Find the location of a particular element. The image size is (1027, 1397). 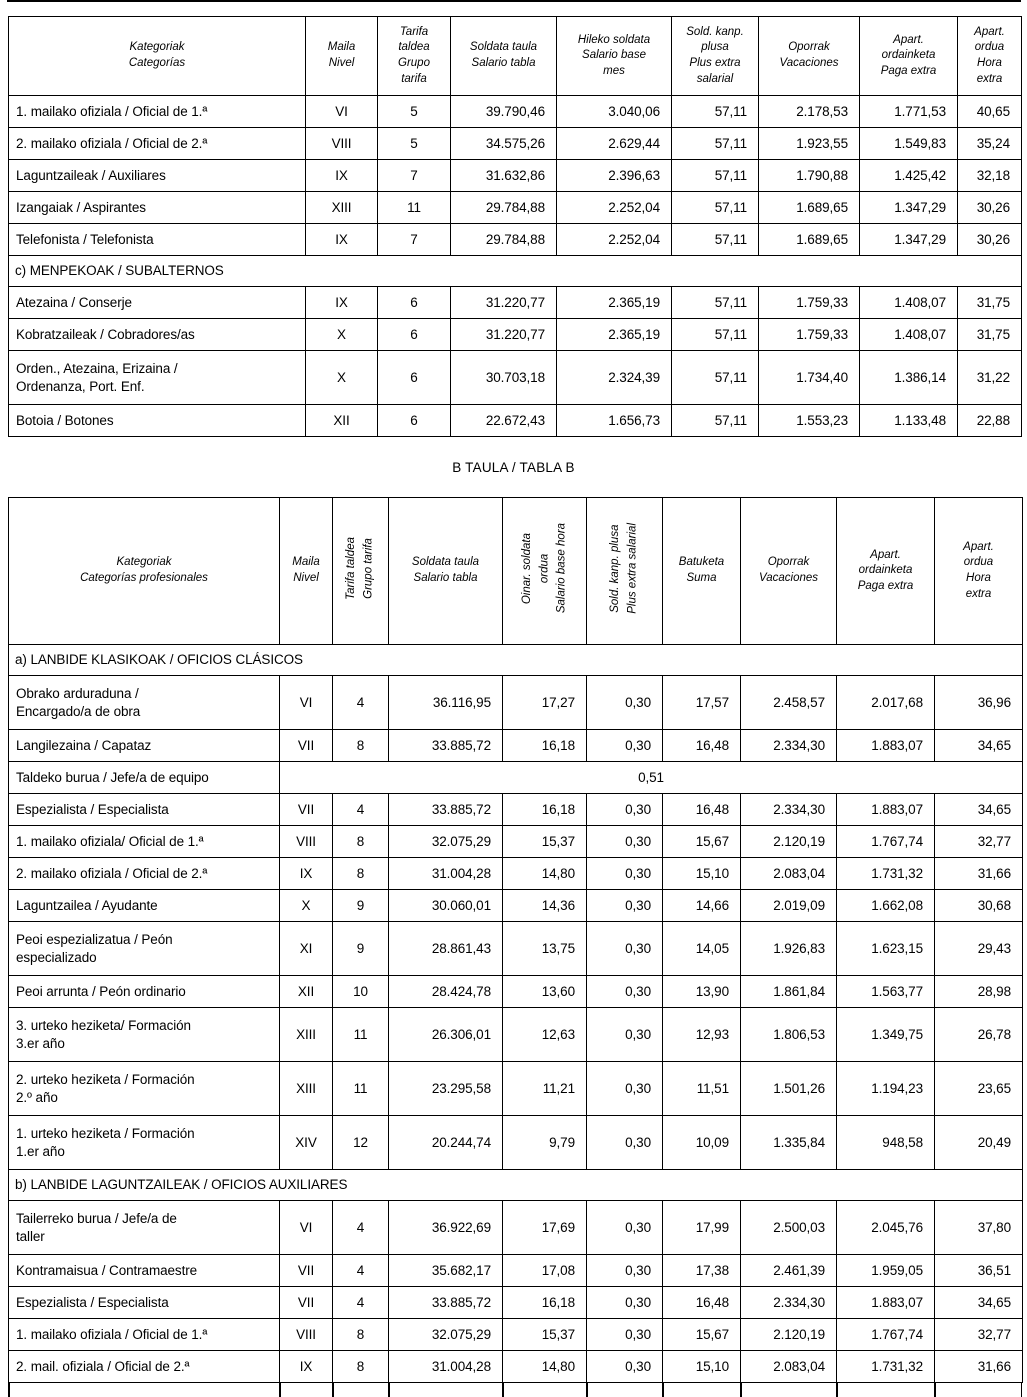

value-cell: 2.324,39 is located at coordinates (614, 377).